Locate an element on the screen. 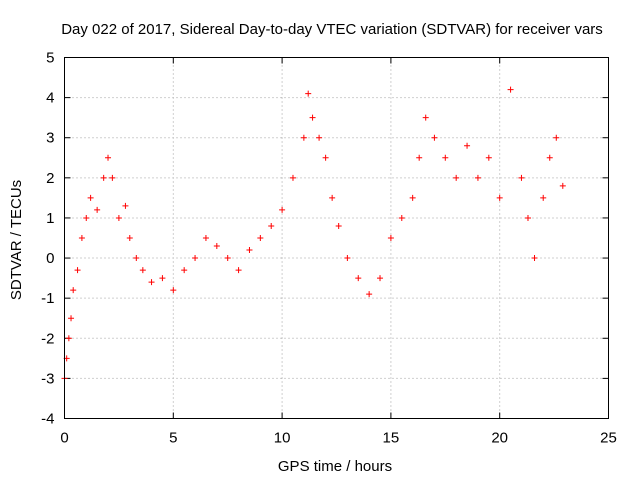 The image size is (640, 480). x-tick-label: 15 is located at coordinates (391, 438).